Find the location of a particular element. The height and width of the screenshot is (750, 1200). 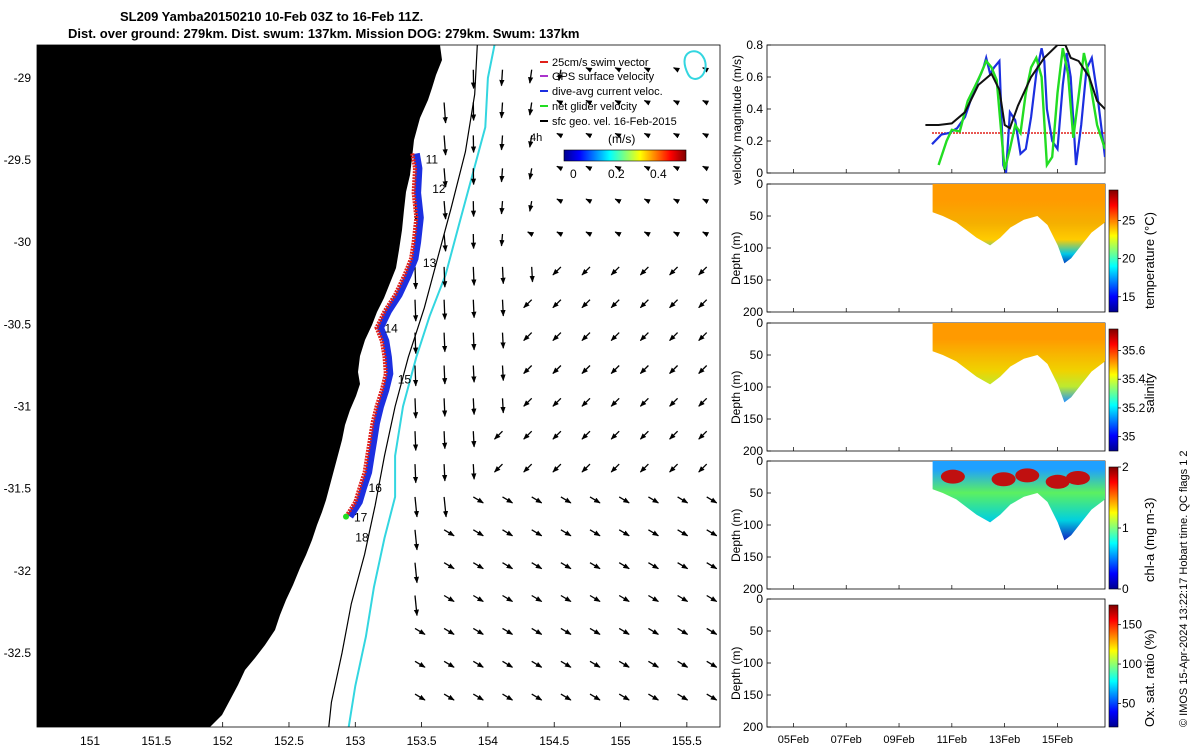

colorbar-tick-label: 2 is located at coordinates (1125, 467).